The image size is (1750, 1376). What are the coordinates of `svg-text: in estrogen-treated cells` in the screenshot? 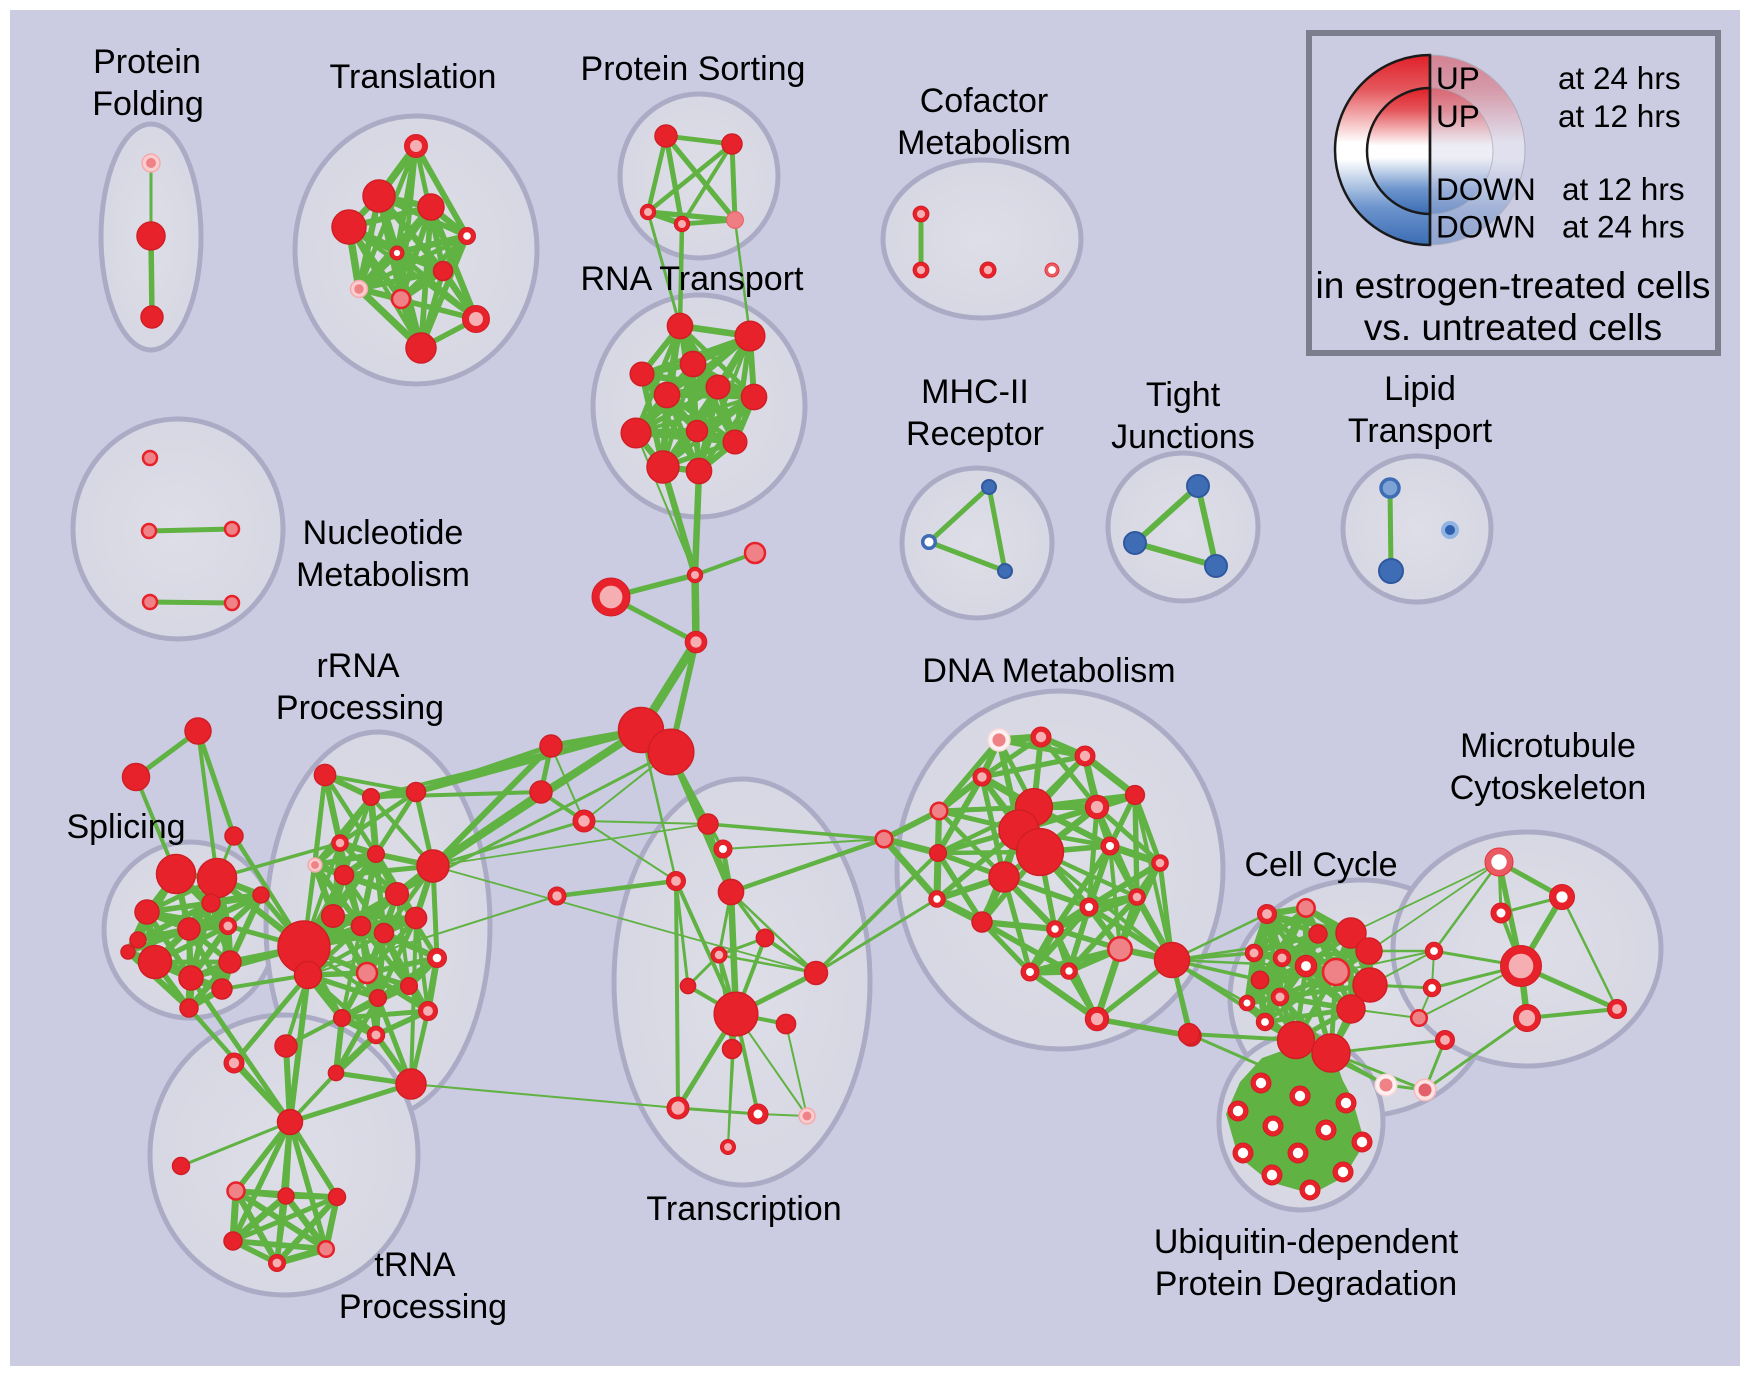 It's located at (1513, 285).